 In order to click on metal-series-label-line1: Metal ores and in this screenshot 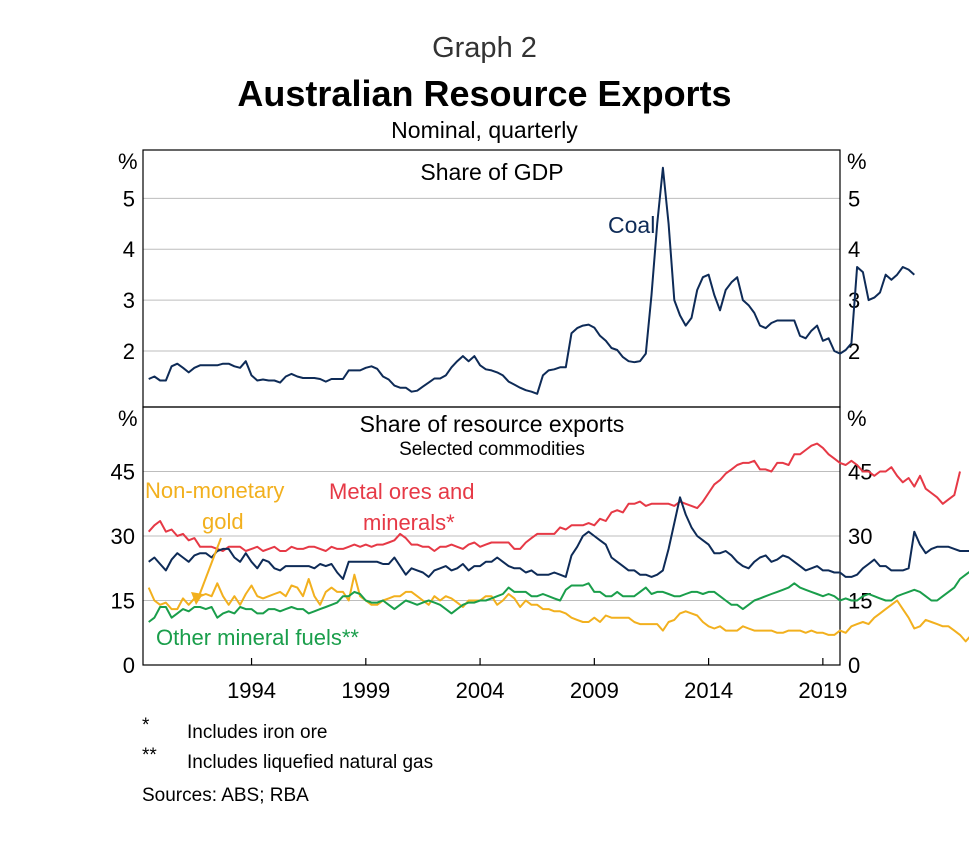, I will do `click(402, 491)`.